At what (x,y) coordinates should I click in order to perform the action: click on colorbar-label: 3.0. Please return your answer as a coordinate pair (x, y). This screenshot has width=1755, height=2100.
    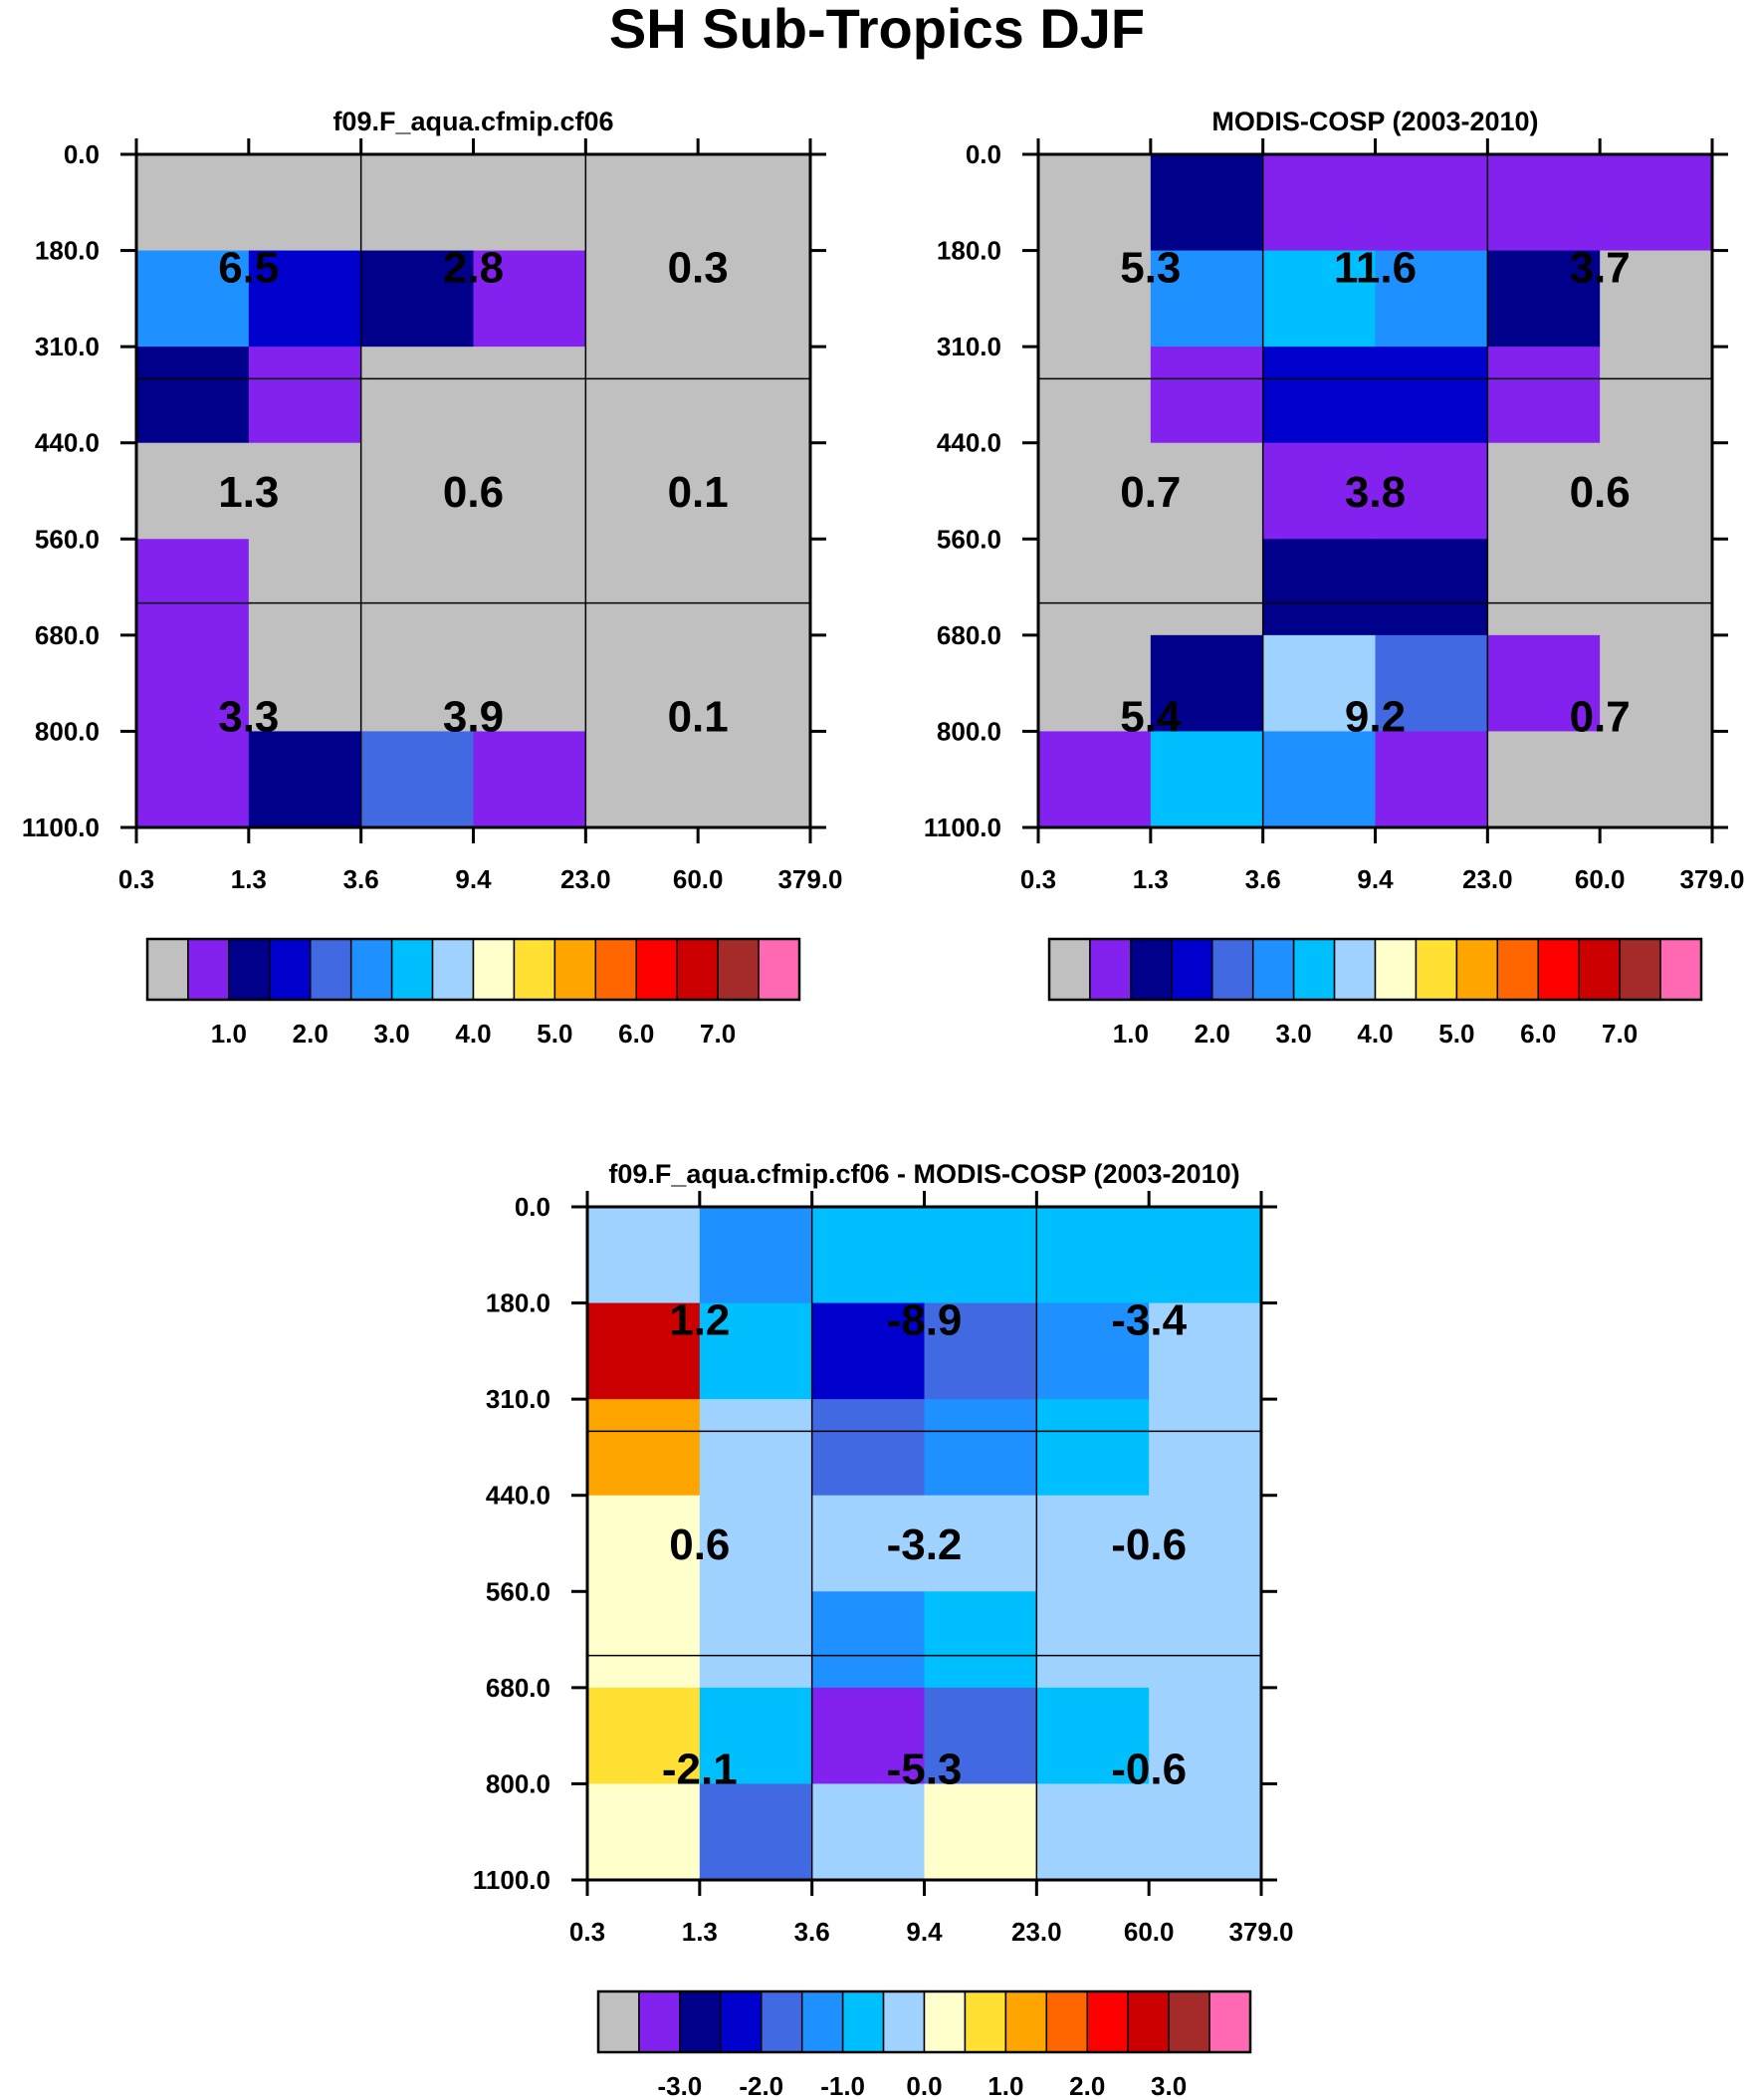
    Looking at the image, I should click on (392, 1034).